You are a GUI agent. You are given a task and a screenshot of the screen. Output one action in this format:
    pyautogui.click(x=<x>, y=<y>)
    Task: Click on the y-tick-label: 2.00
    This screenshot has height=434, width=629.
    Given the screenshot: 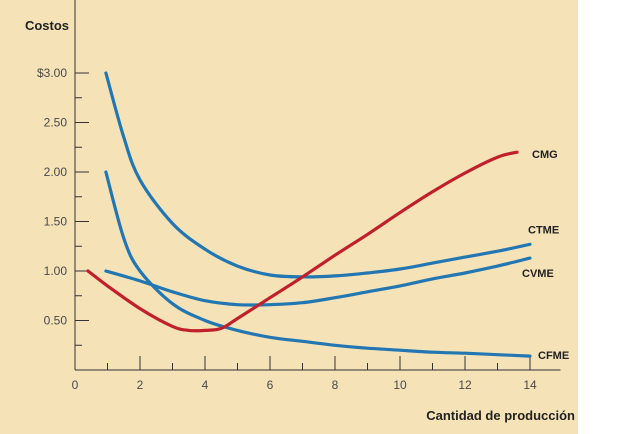 What is the action you would take?
    pyautogui.click(x=56, y=172)
    